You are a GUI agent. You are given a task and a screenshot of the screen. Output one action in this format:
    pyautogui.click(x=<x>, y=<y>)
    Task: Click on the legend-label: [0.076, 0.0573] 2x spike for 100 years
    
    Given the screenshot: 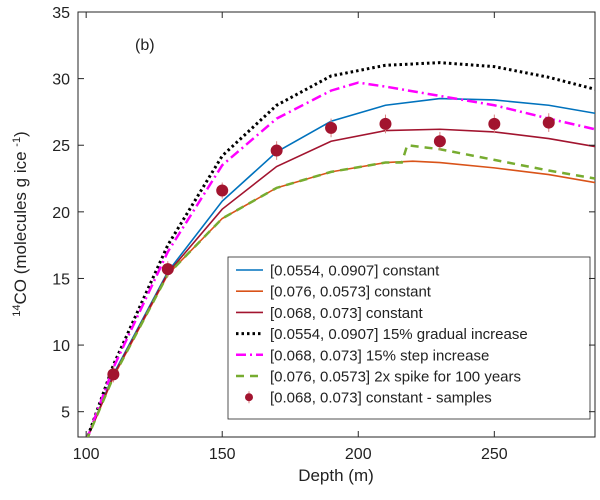 What is the action you would take?
    pyautogui.click(x=395, y=377)
    